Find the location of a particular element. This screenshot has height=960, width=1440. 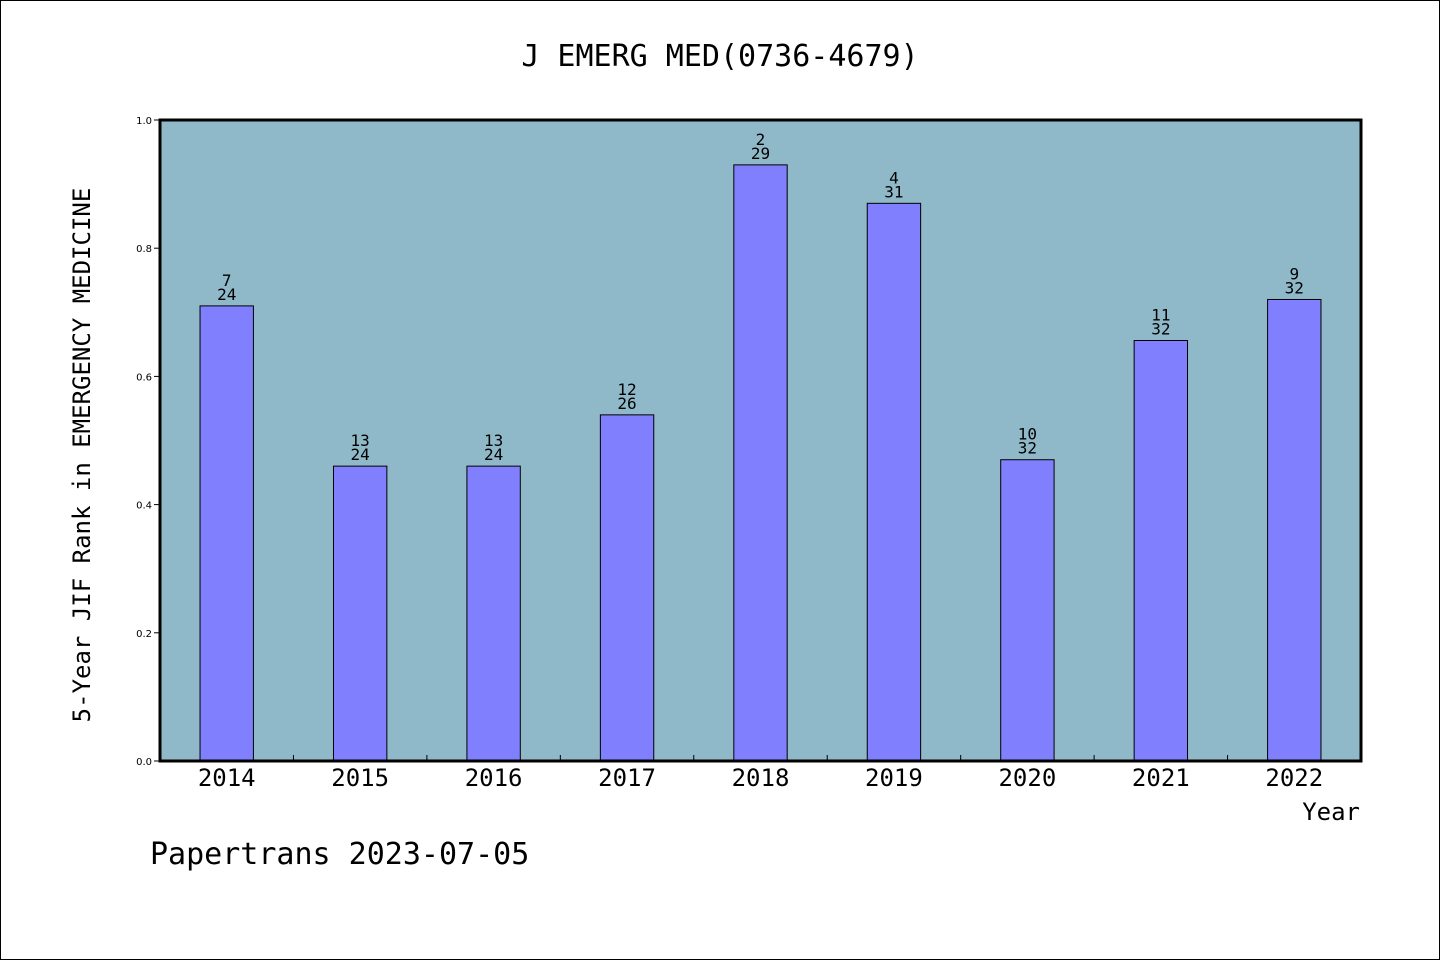

bar-rank-label: 9 is located at coordinates (1294, 273).